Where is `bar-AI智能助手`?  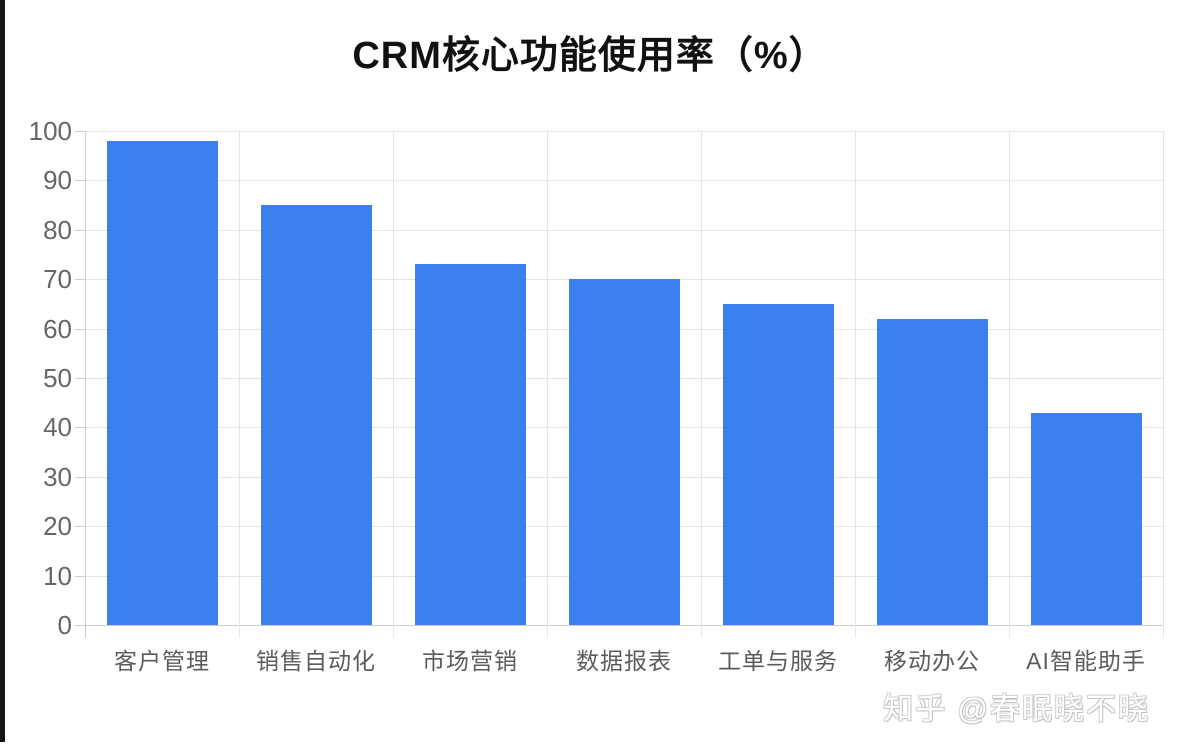
bar-AI智能助手 is located at coordinates (1086, 518).